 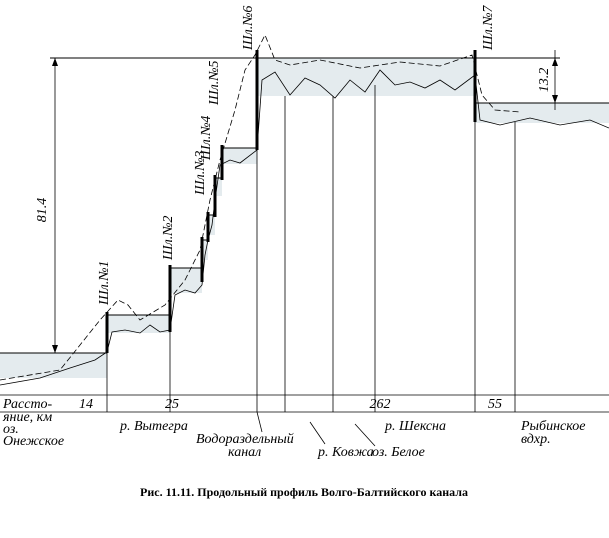 What do you see at coordinates (536, 439) in the screenshot?
I see `place-label: вдхр.` at bounding box center [536, 439].